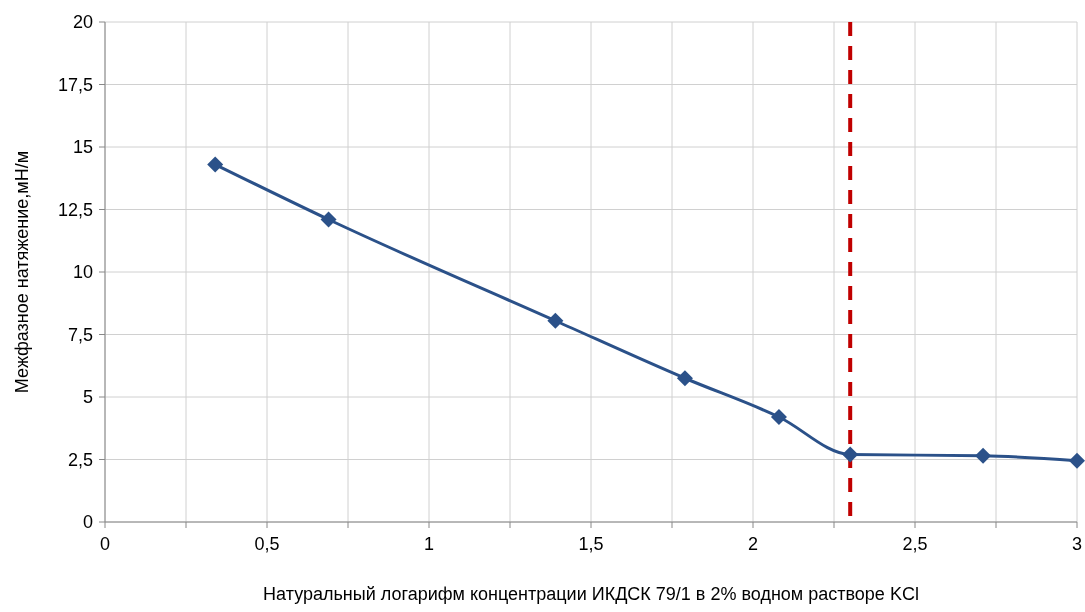 The height and width of the screenshot is (612, 1085). I want to click on x-tick-label: 3, so click(1077, 544).